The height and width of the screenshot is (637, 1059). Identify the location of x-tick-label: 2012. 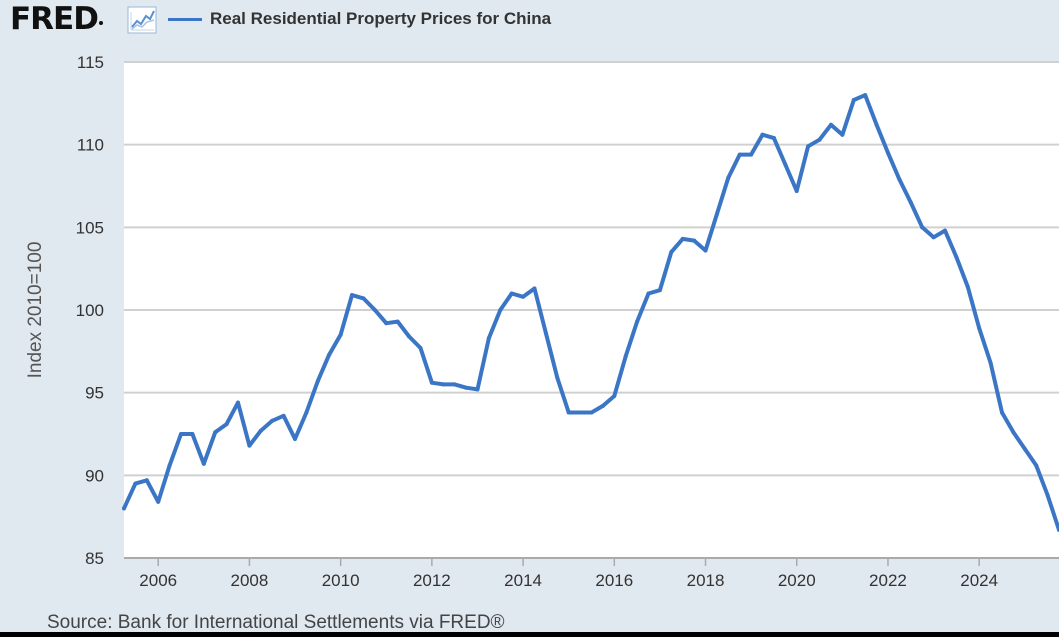
(432, 580).